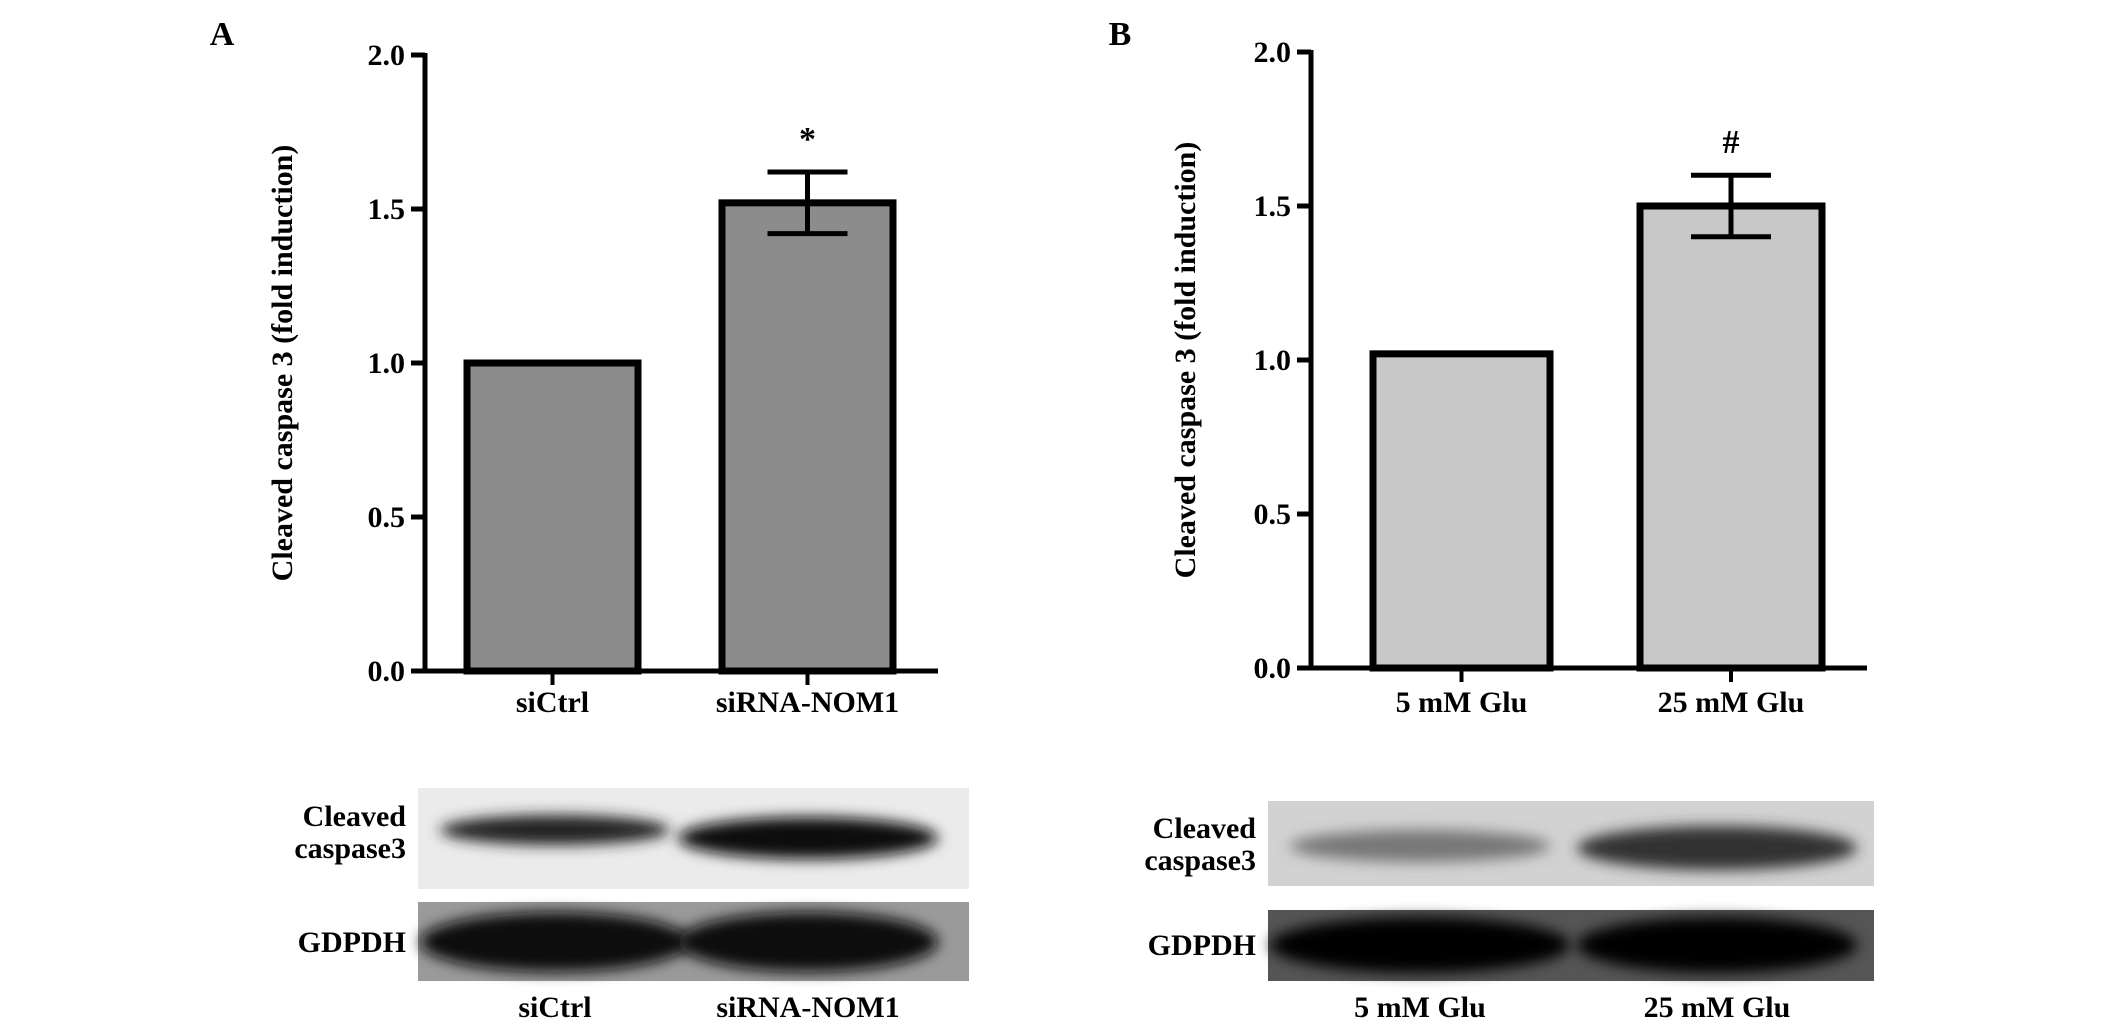  What do you see at coordinates (1462, 702) in the screenshot?
I see `x-tick-label: 5 mM Glu` at bounding box center [1462, 702].